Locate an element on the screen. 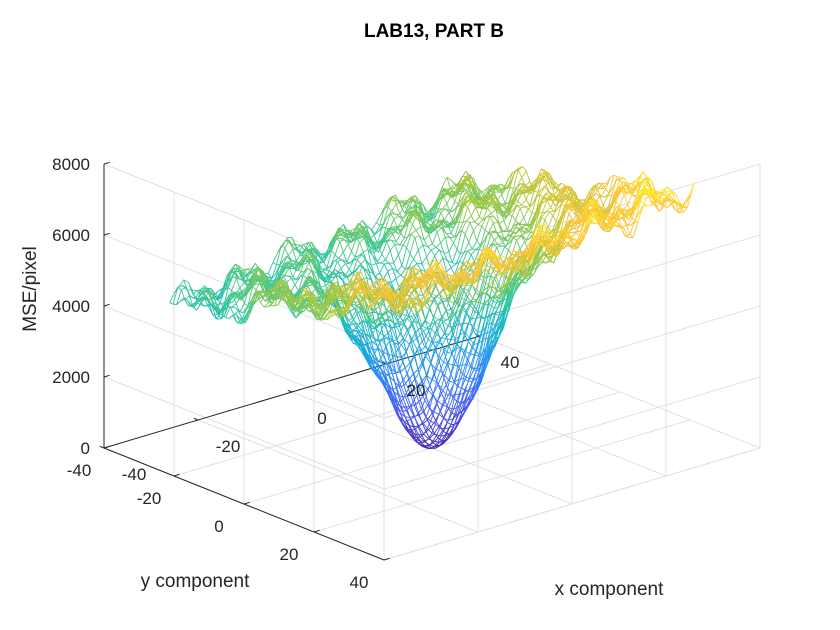  side-wall-grid-z is located at coordinates (244, 362).